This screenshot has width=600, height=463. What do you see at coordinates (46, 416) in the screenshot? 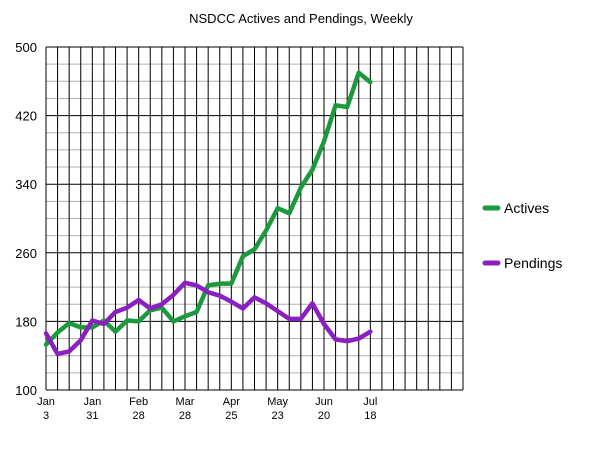
I see `x-tick-label: 3` at bounding box center [46, 416].